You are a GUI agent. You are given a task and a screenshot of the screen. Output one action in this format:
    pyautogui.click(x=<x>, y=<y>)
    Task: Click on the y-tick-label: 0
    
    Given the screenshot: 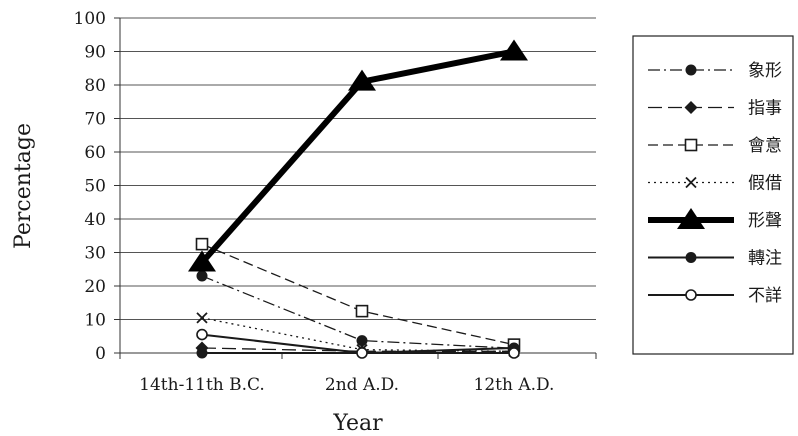 What is the action you would take?
    pyautogui.click(x=100, y=354)
    